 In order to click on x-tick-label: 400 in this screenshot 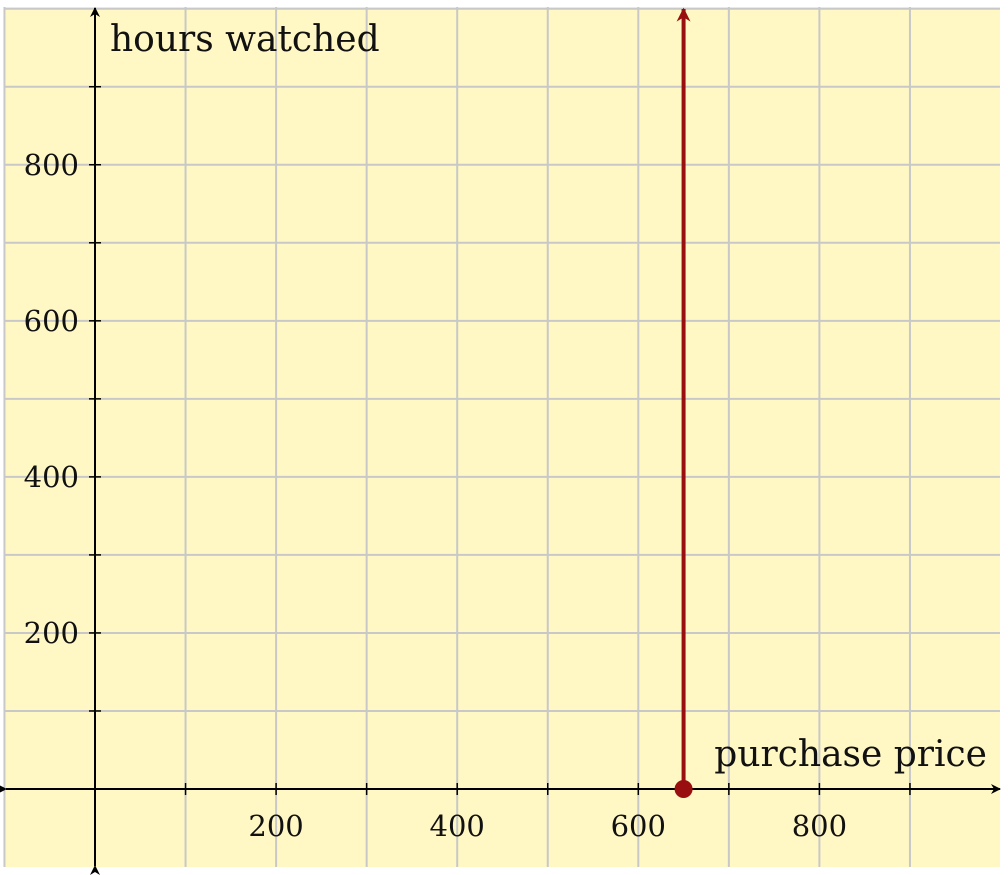, I will do `click(457, 826)`.